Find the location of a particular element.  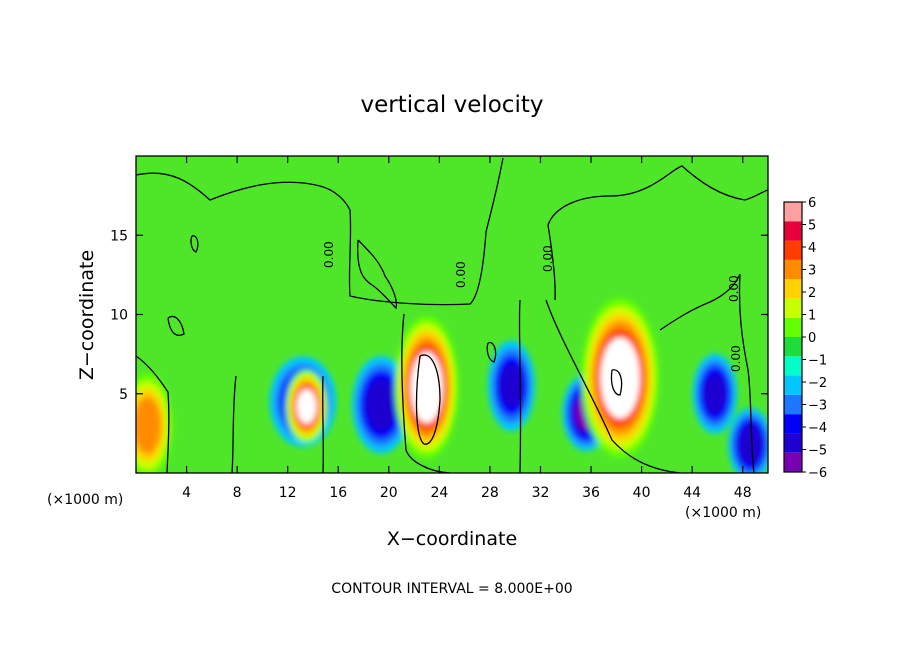

x-tick-label: 4 is located at coordinates (186, 493).